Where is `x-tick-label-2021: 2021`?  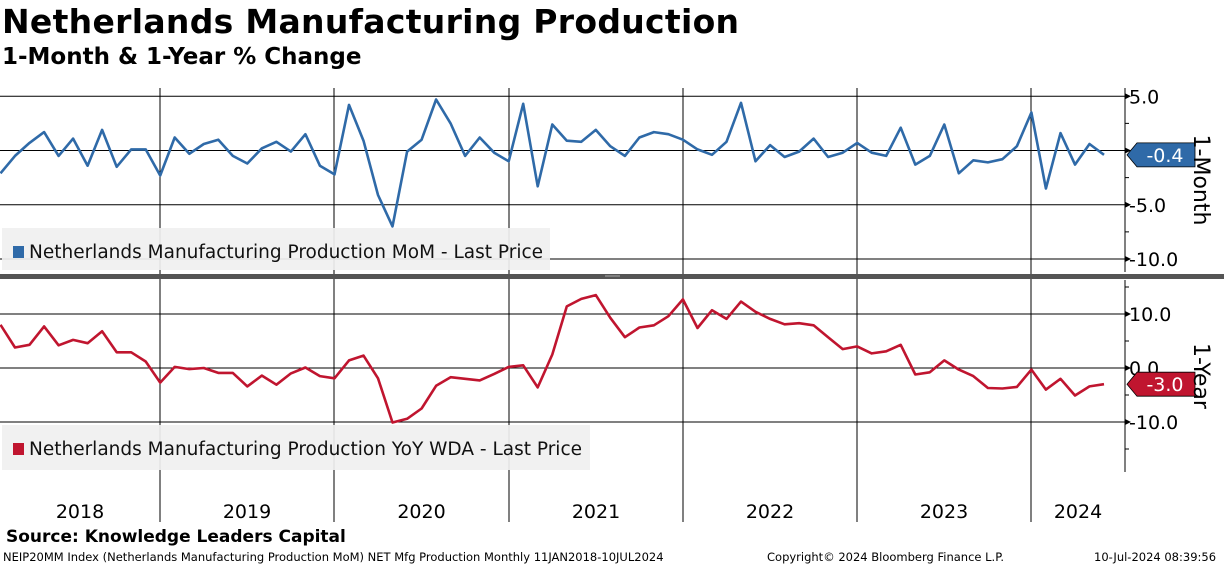
x-tick-label-2021: 2021 is located at coordinates (596, 512).